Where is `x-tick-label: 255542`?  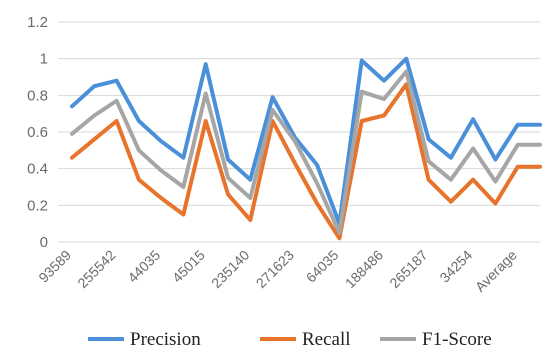 x-tick-label: 255542 is located at coordinates (96, 269).